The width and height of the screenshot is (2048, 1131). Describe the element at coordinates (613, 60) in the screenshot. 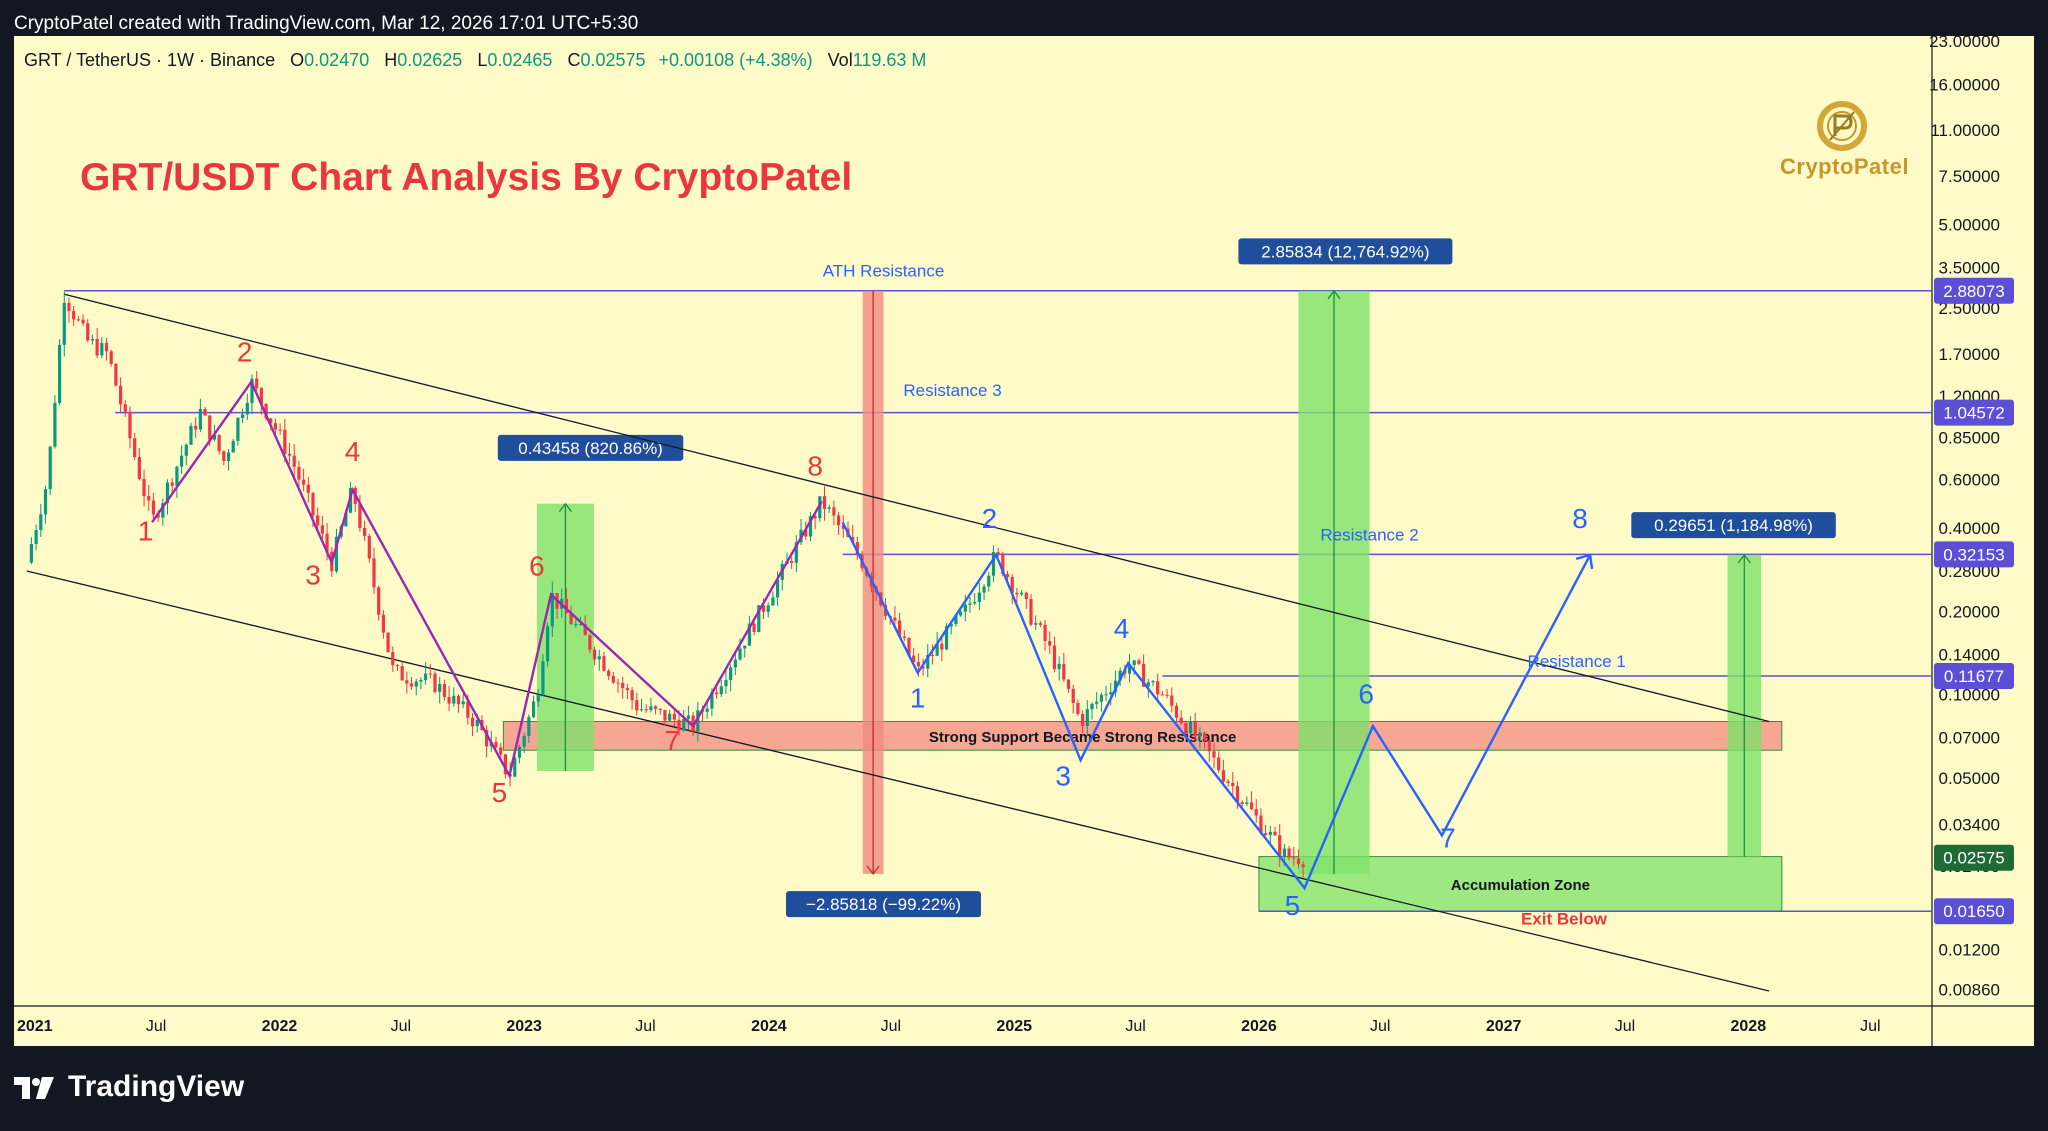

I see `close-value: 0.02575` at that location.